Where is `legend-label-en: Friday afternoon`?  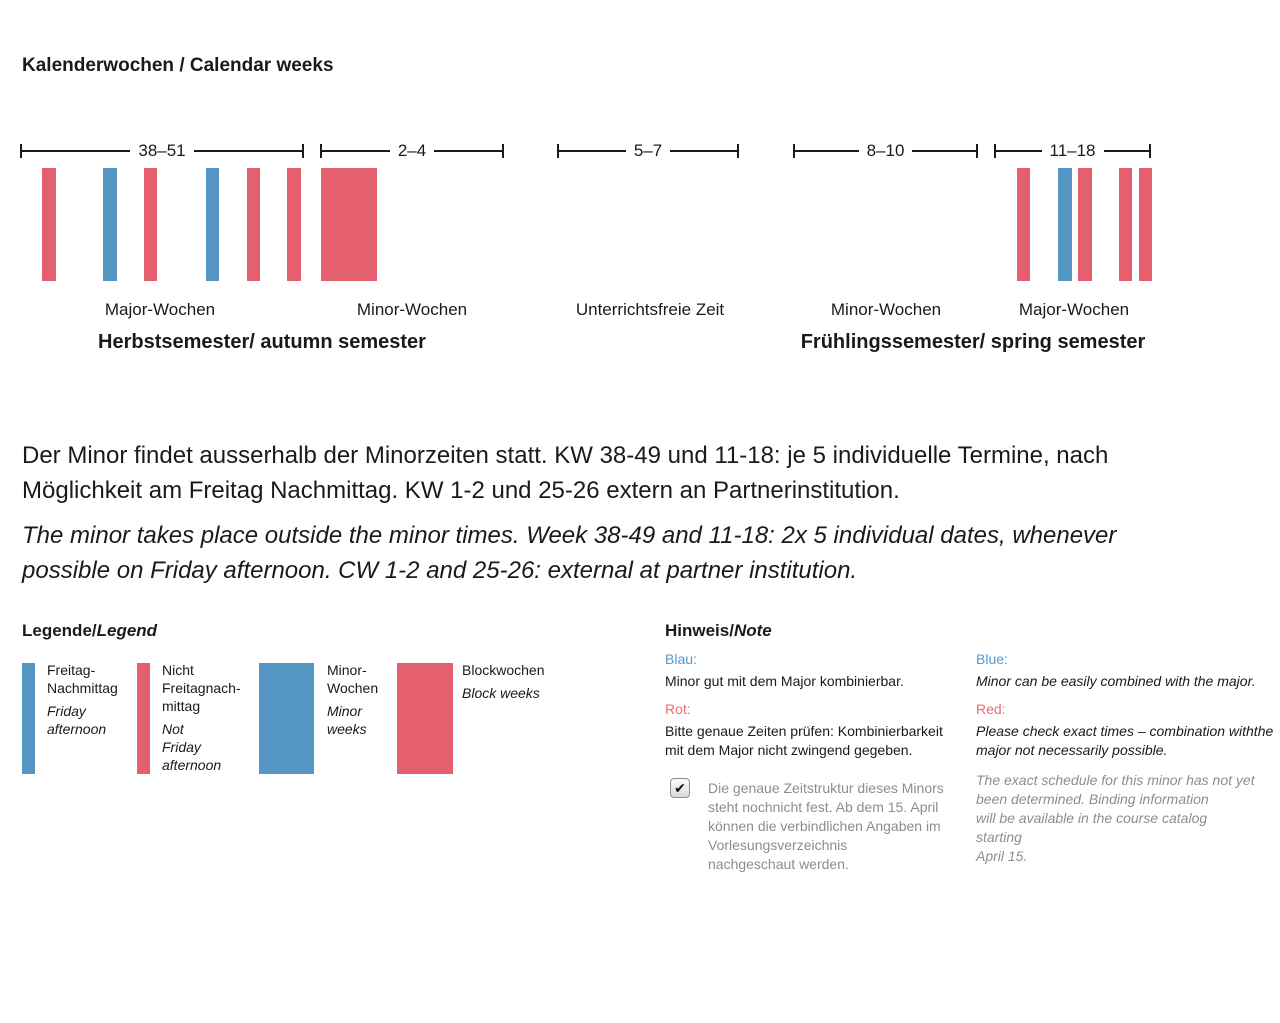 legend-label-en: Friday afternoon is located at coordinates (77, 720).